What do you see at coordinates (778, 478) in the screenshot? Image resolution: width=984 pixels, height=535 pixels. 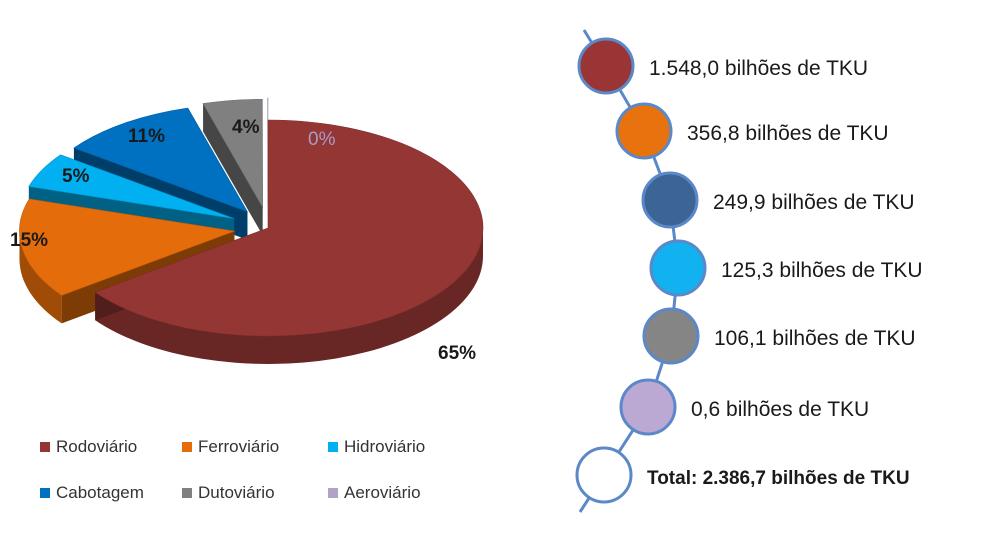 I see `chain-total-label: Total: 2.386,7 bilhões de TKU` at bounding box center [778, 478].